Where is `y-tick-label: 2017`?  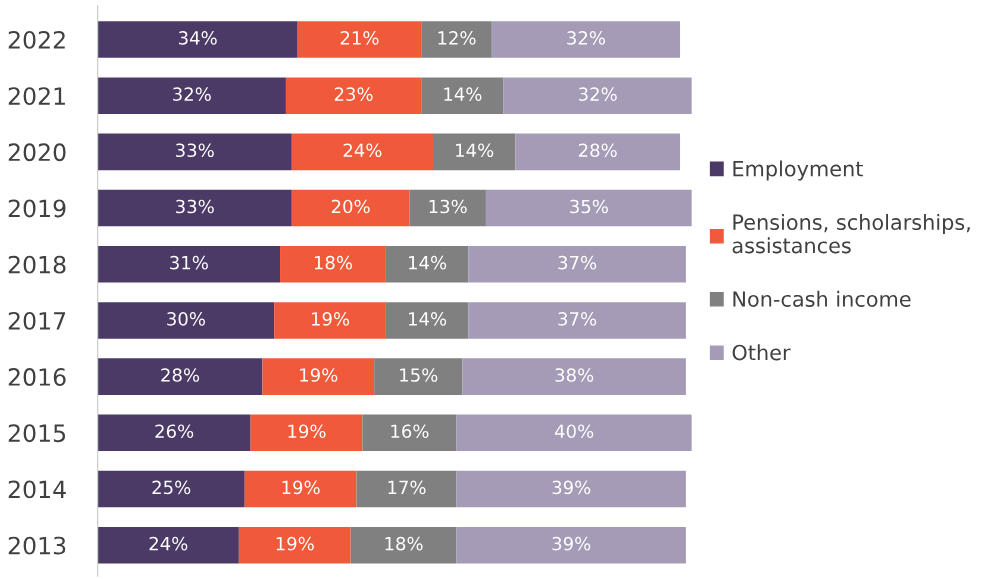 y-tick-label: 2017 is located at coordinates (37, 320).